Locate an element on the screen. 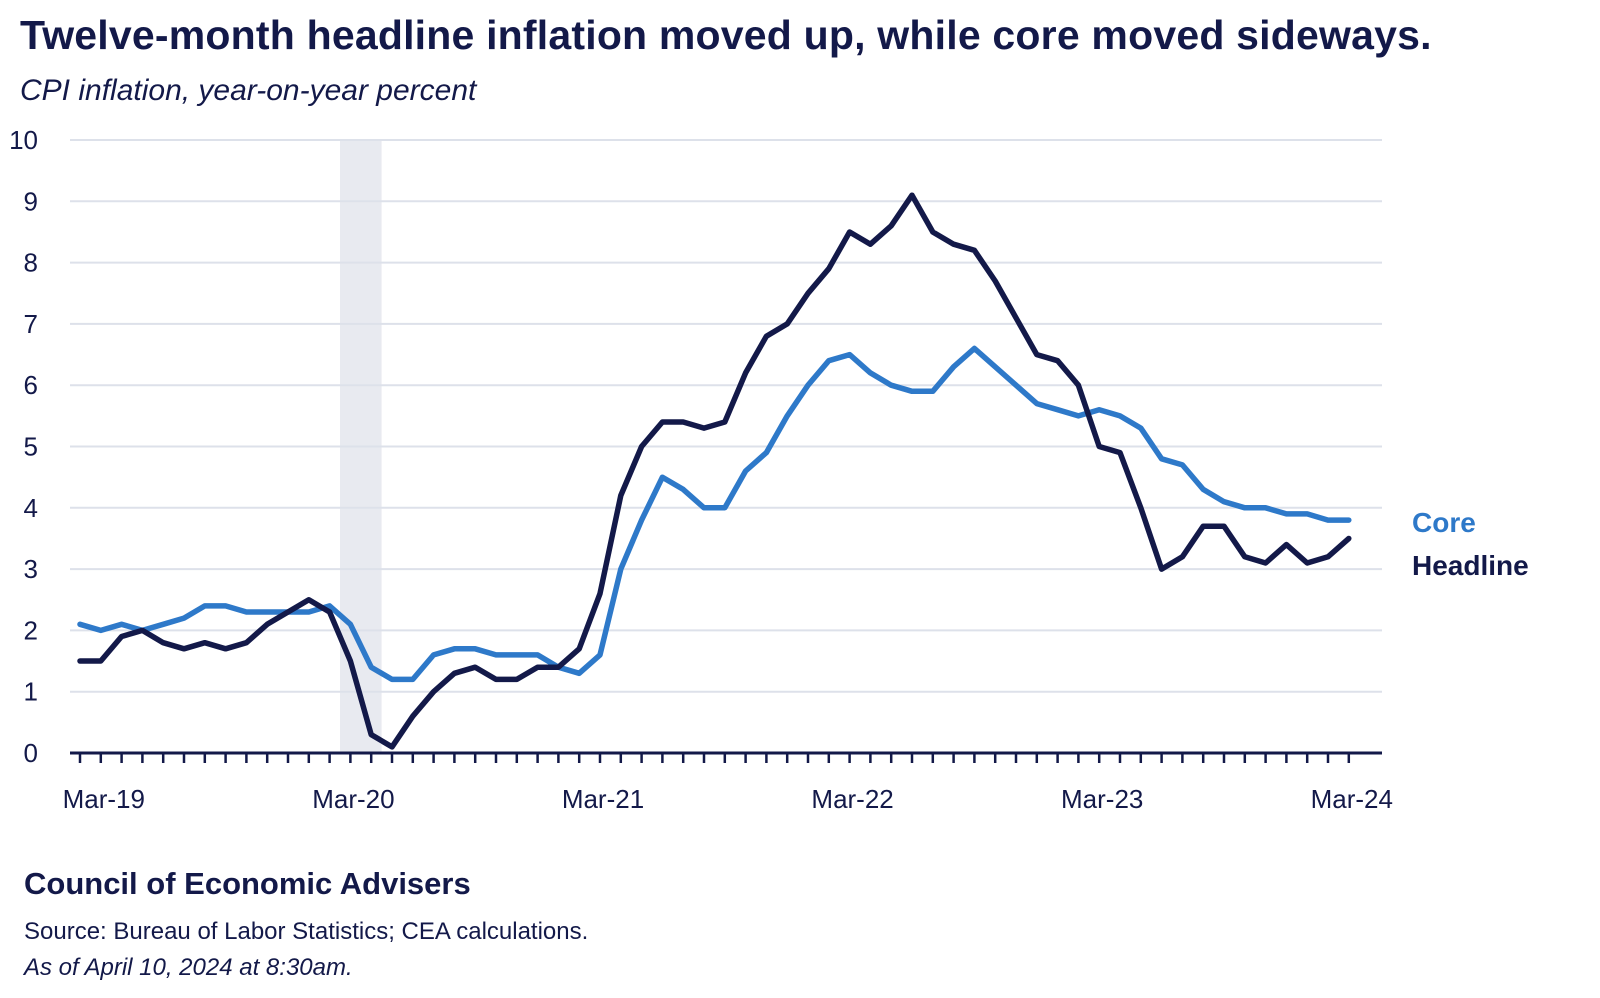 The width and height of the screenshot is (1600, 998). x-tick-label-Mar-22: Mar-22 is located at coordinates (852, 799).